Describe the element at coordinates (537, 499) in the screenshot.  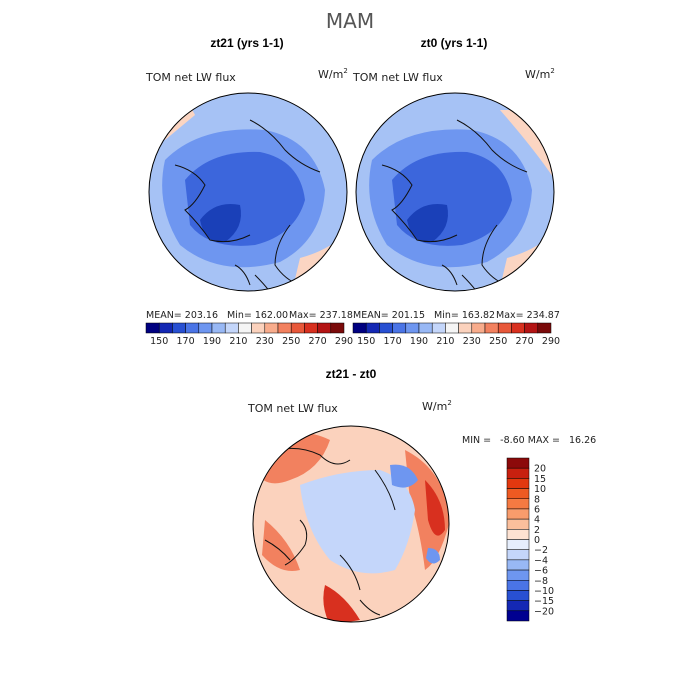
I see `colorbar-tick-label: 8` at that location.